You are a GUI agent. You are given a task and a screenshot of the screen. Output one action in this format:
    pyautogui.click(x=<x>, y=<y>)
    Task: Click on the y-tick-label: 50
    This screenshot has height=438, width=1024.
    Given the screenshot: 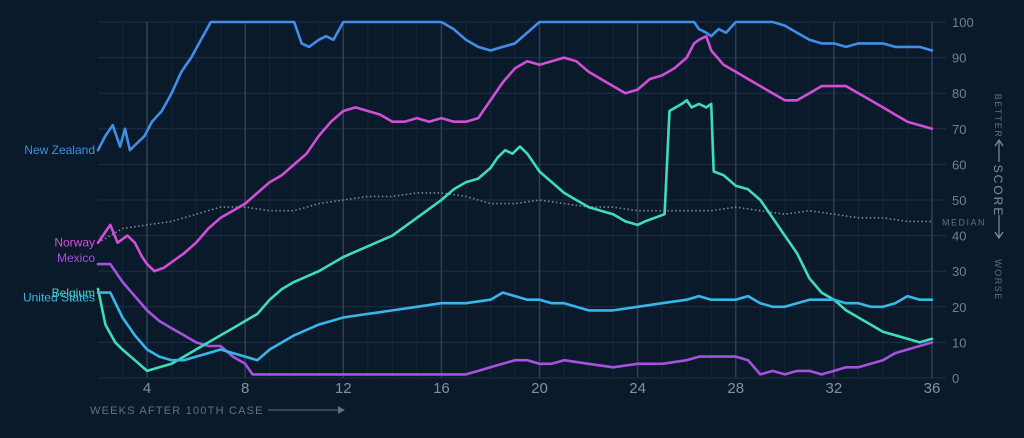 What is the action you would take?
    pyautogui.click(x=959, y=200)
    